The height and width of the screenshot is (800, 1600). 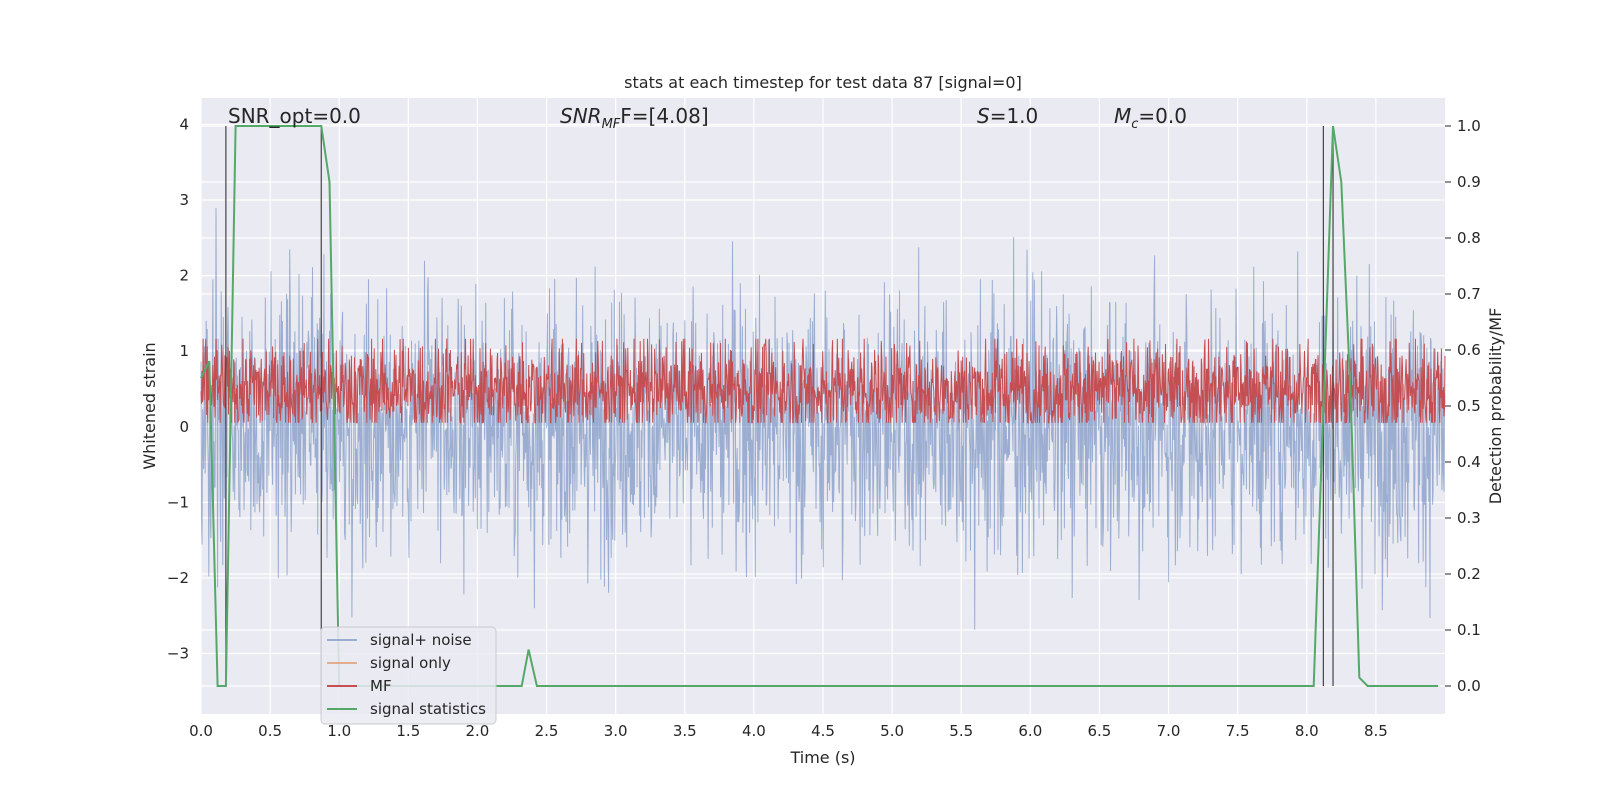 I want to click on x-tick-label: 5.5, so click(x=961, y=731).